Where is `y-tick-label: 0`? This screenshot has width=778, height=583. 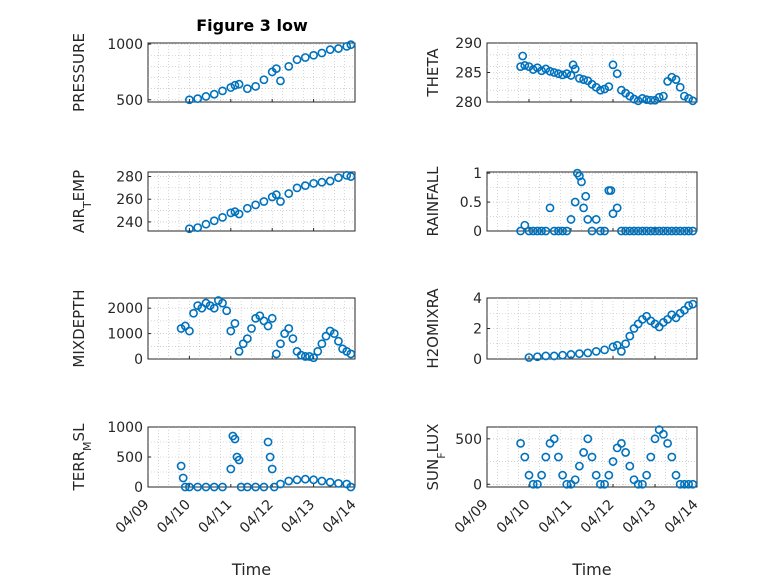
y-tick-label: 0 is located at coordinates (477, 360).